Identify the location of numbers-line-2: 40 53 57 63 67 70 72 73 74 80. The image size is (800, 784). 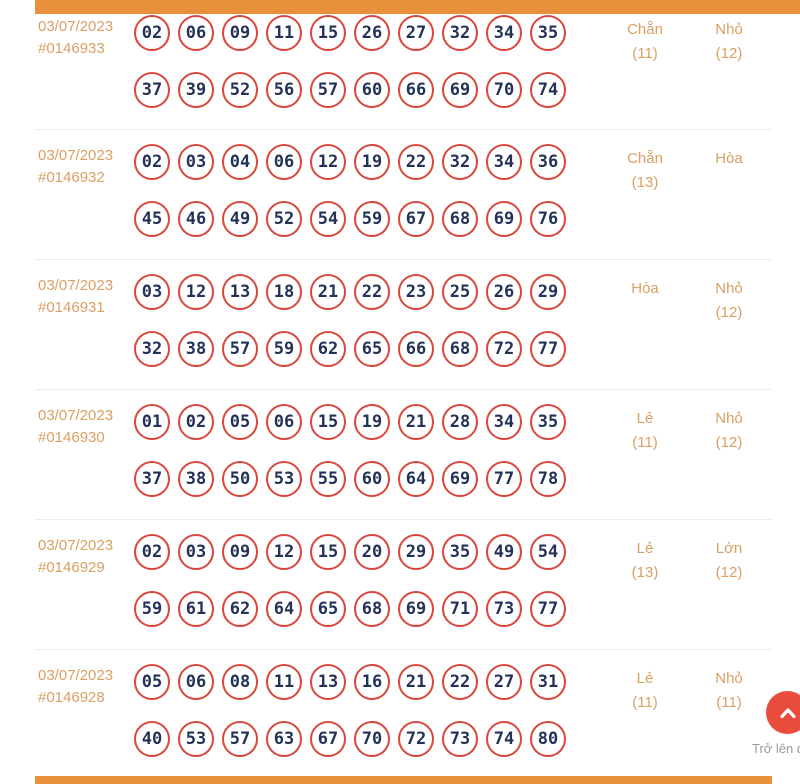
(350, 739).